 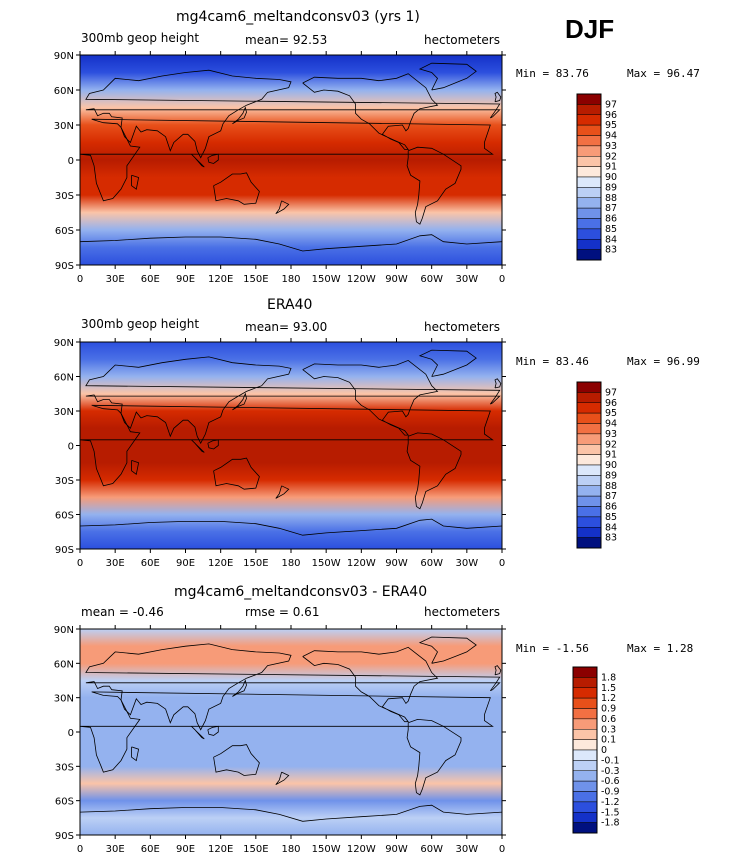 What do you see at coordinates (610, 760) in the screenshot?
I see `colorbar-label: -0.1` at bounding box center [610, 760].